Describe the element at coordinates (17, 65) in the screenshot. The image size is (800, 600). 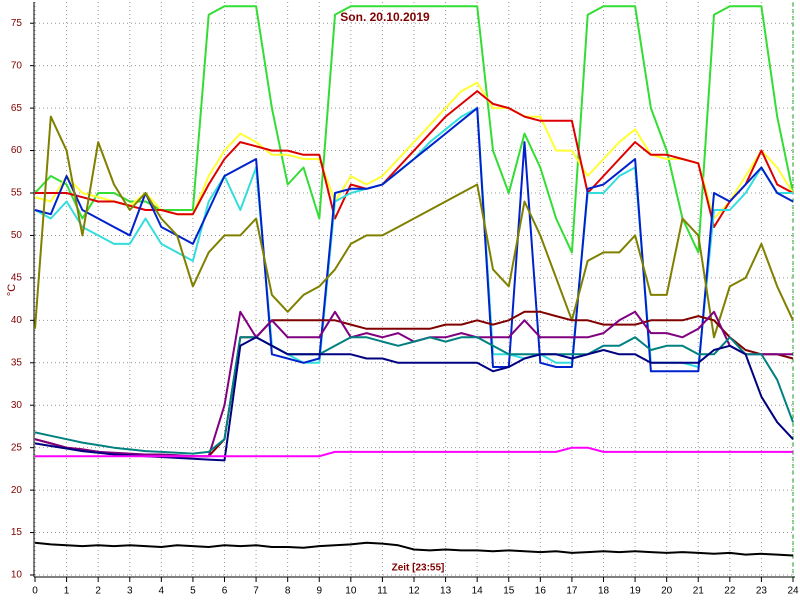
I see `y-tick-label: 70` at that location.